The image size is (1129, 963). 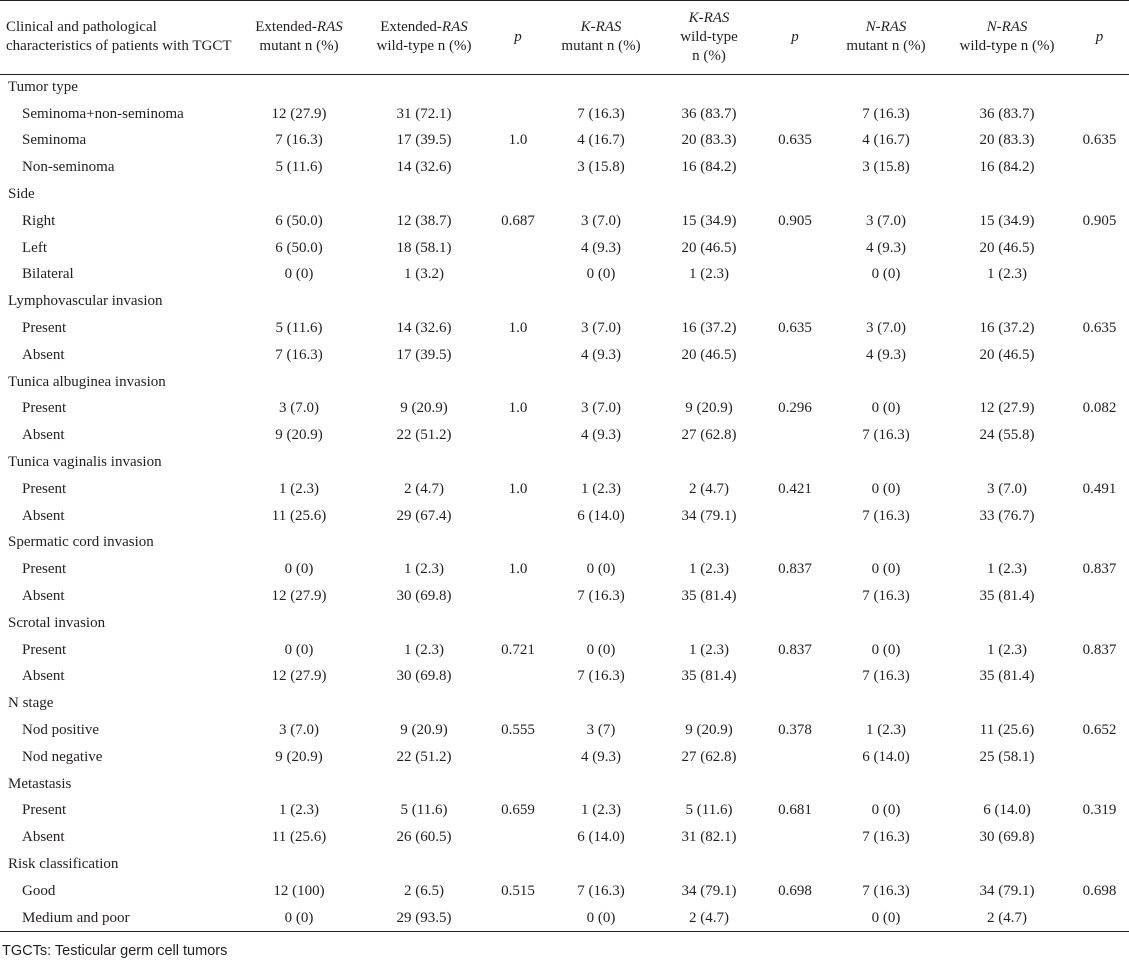 I want to click on table-cell: 22 (51.2), so click(x=424, y=756).